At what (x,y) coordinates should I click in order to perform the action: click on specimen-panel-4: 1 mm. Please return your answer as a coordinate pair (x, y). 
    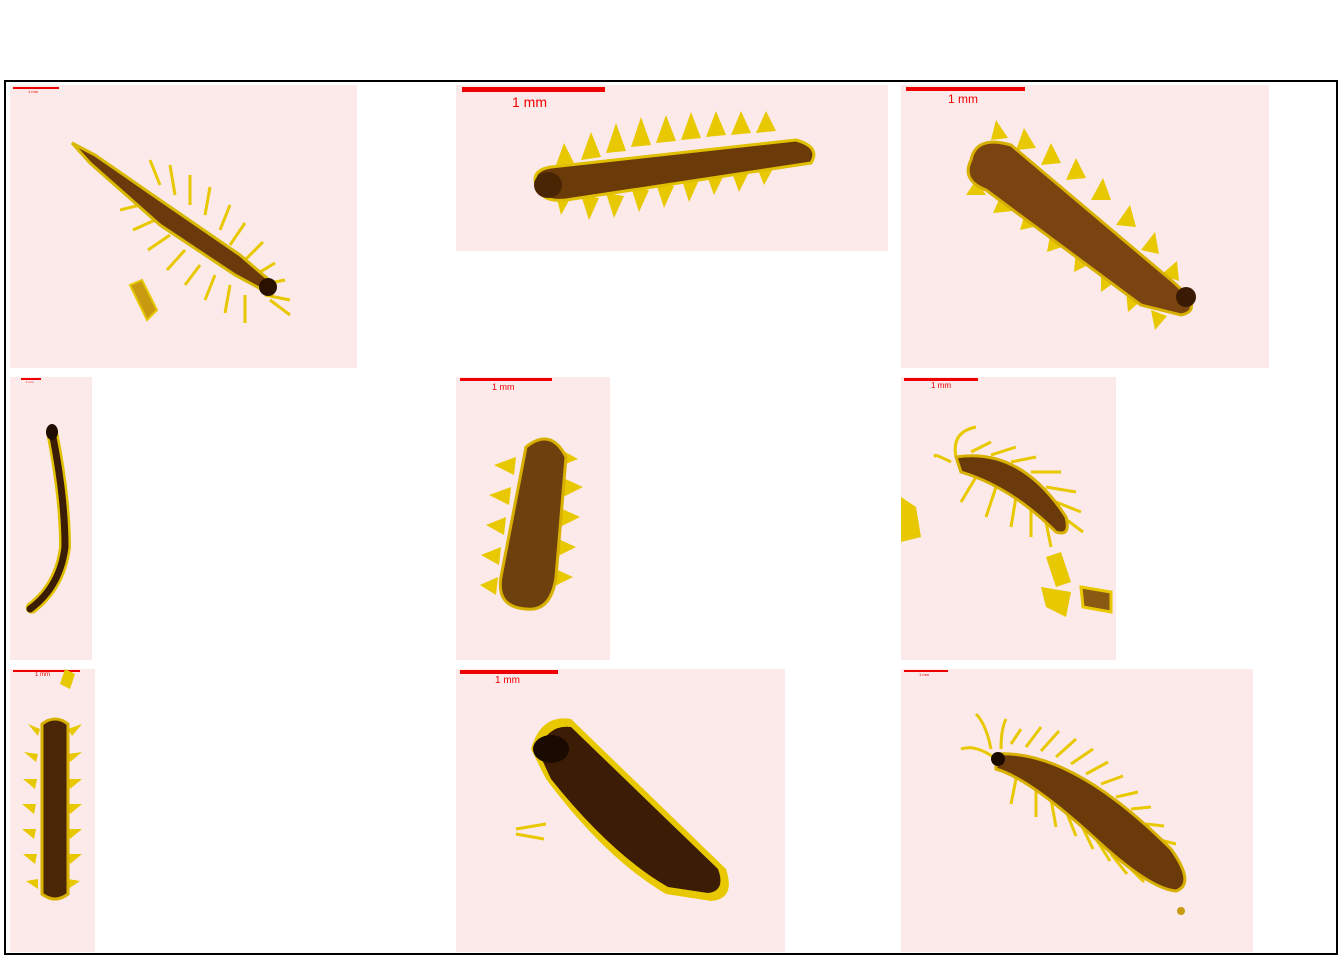
    Looking at the image, I should click on (51, 518).